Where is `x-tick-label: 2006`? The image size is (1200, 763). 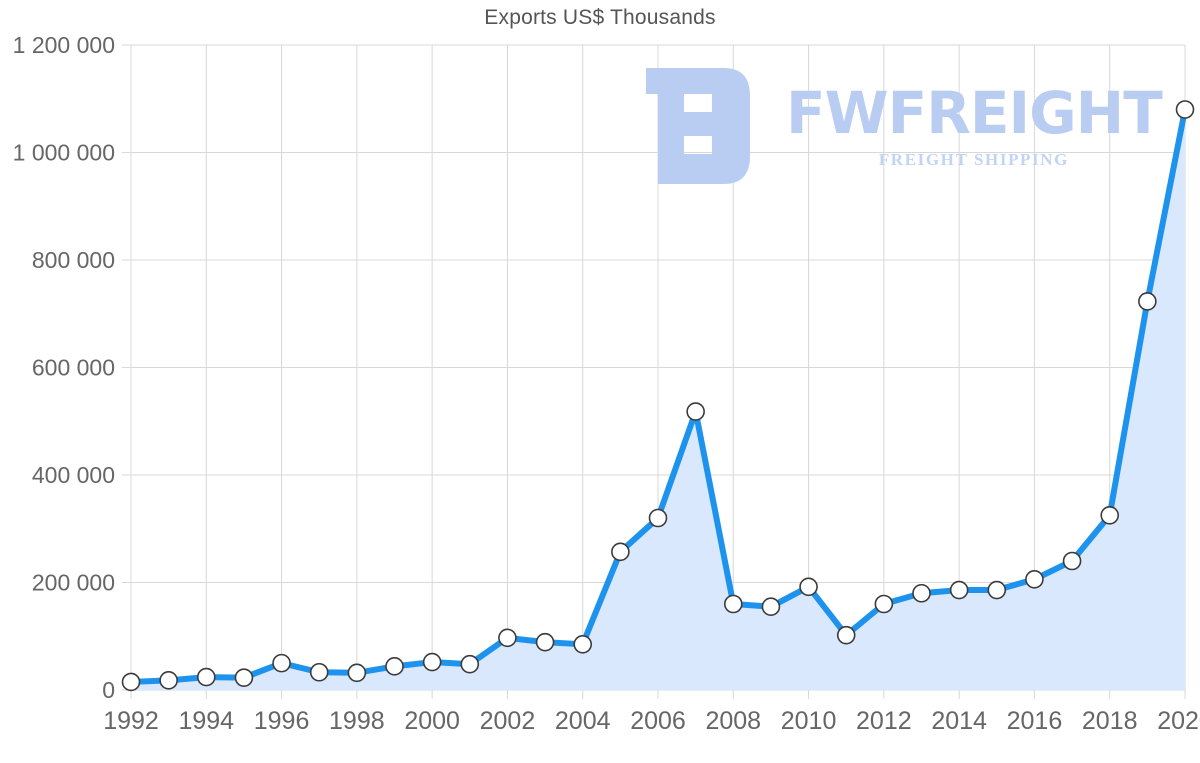 x-tick-label: 2006 is located at coordinates (658, 721).